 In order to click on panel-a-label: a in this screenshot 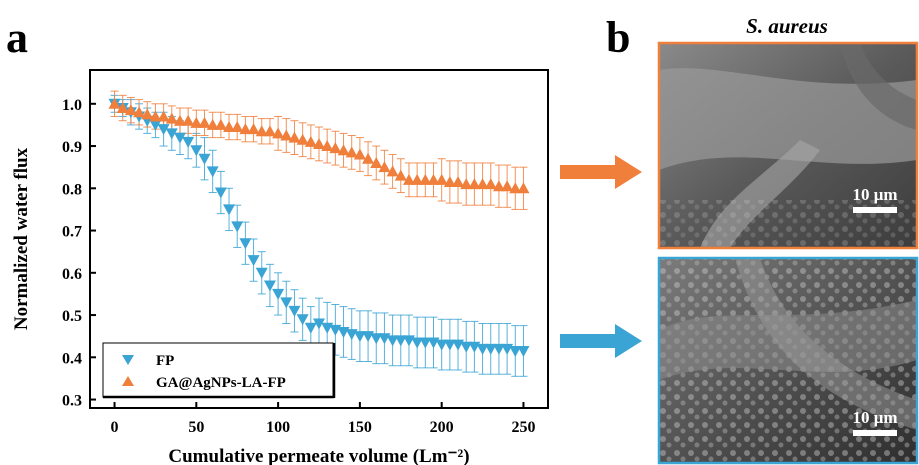, I will do `click(17, 37)`.